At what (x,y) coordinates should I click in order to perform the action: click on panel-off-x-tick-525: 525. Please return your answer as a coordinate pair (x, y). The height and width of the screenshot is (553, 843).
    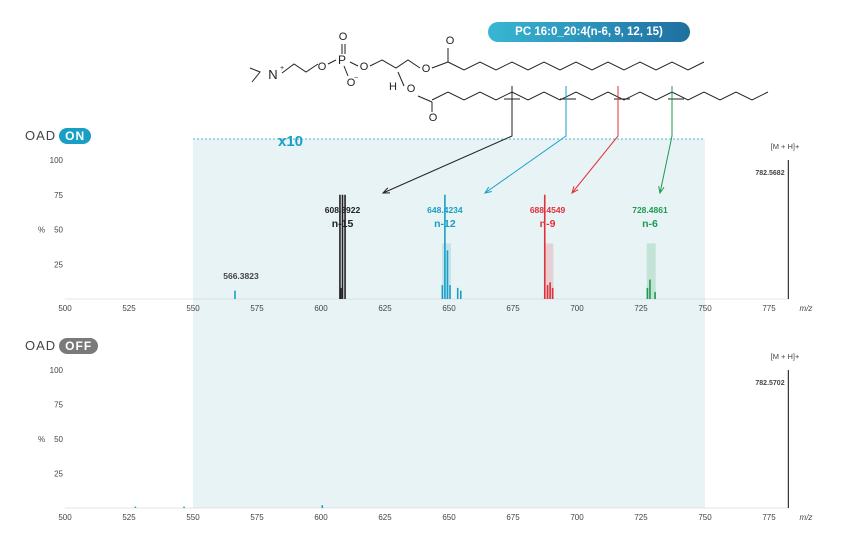
    Looking at the image, I should click on (129, 517).